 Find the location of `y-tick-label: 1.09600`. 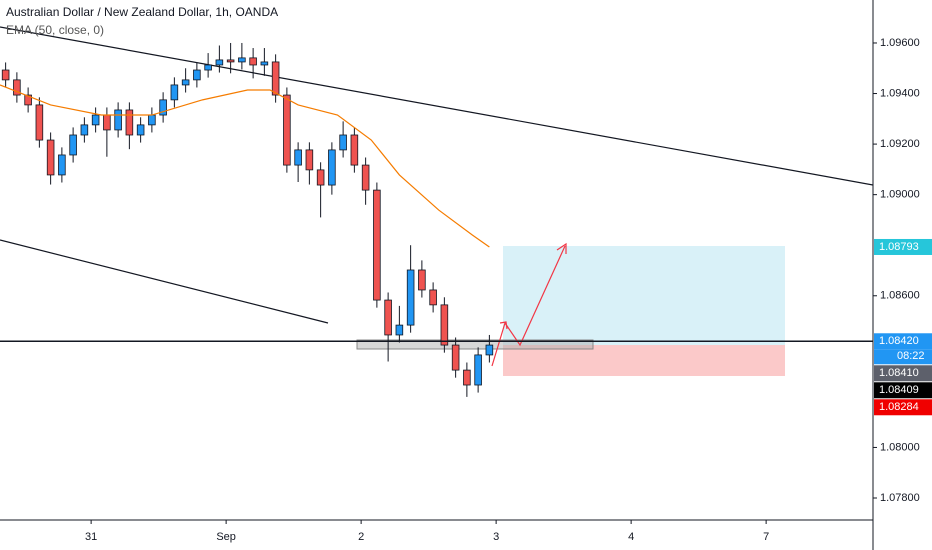

y-tick-label: 1.09600 is located at coordinates (900, 43).